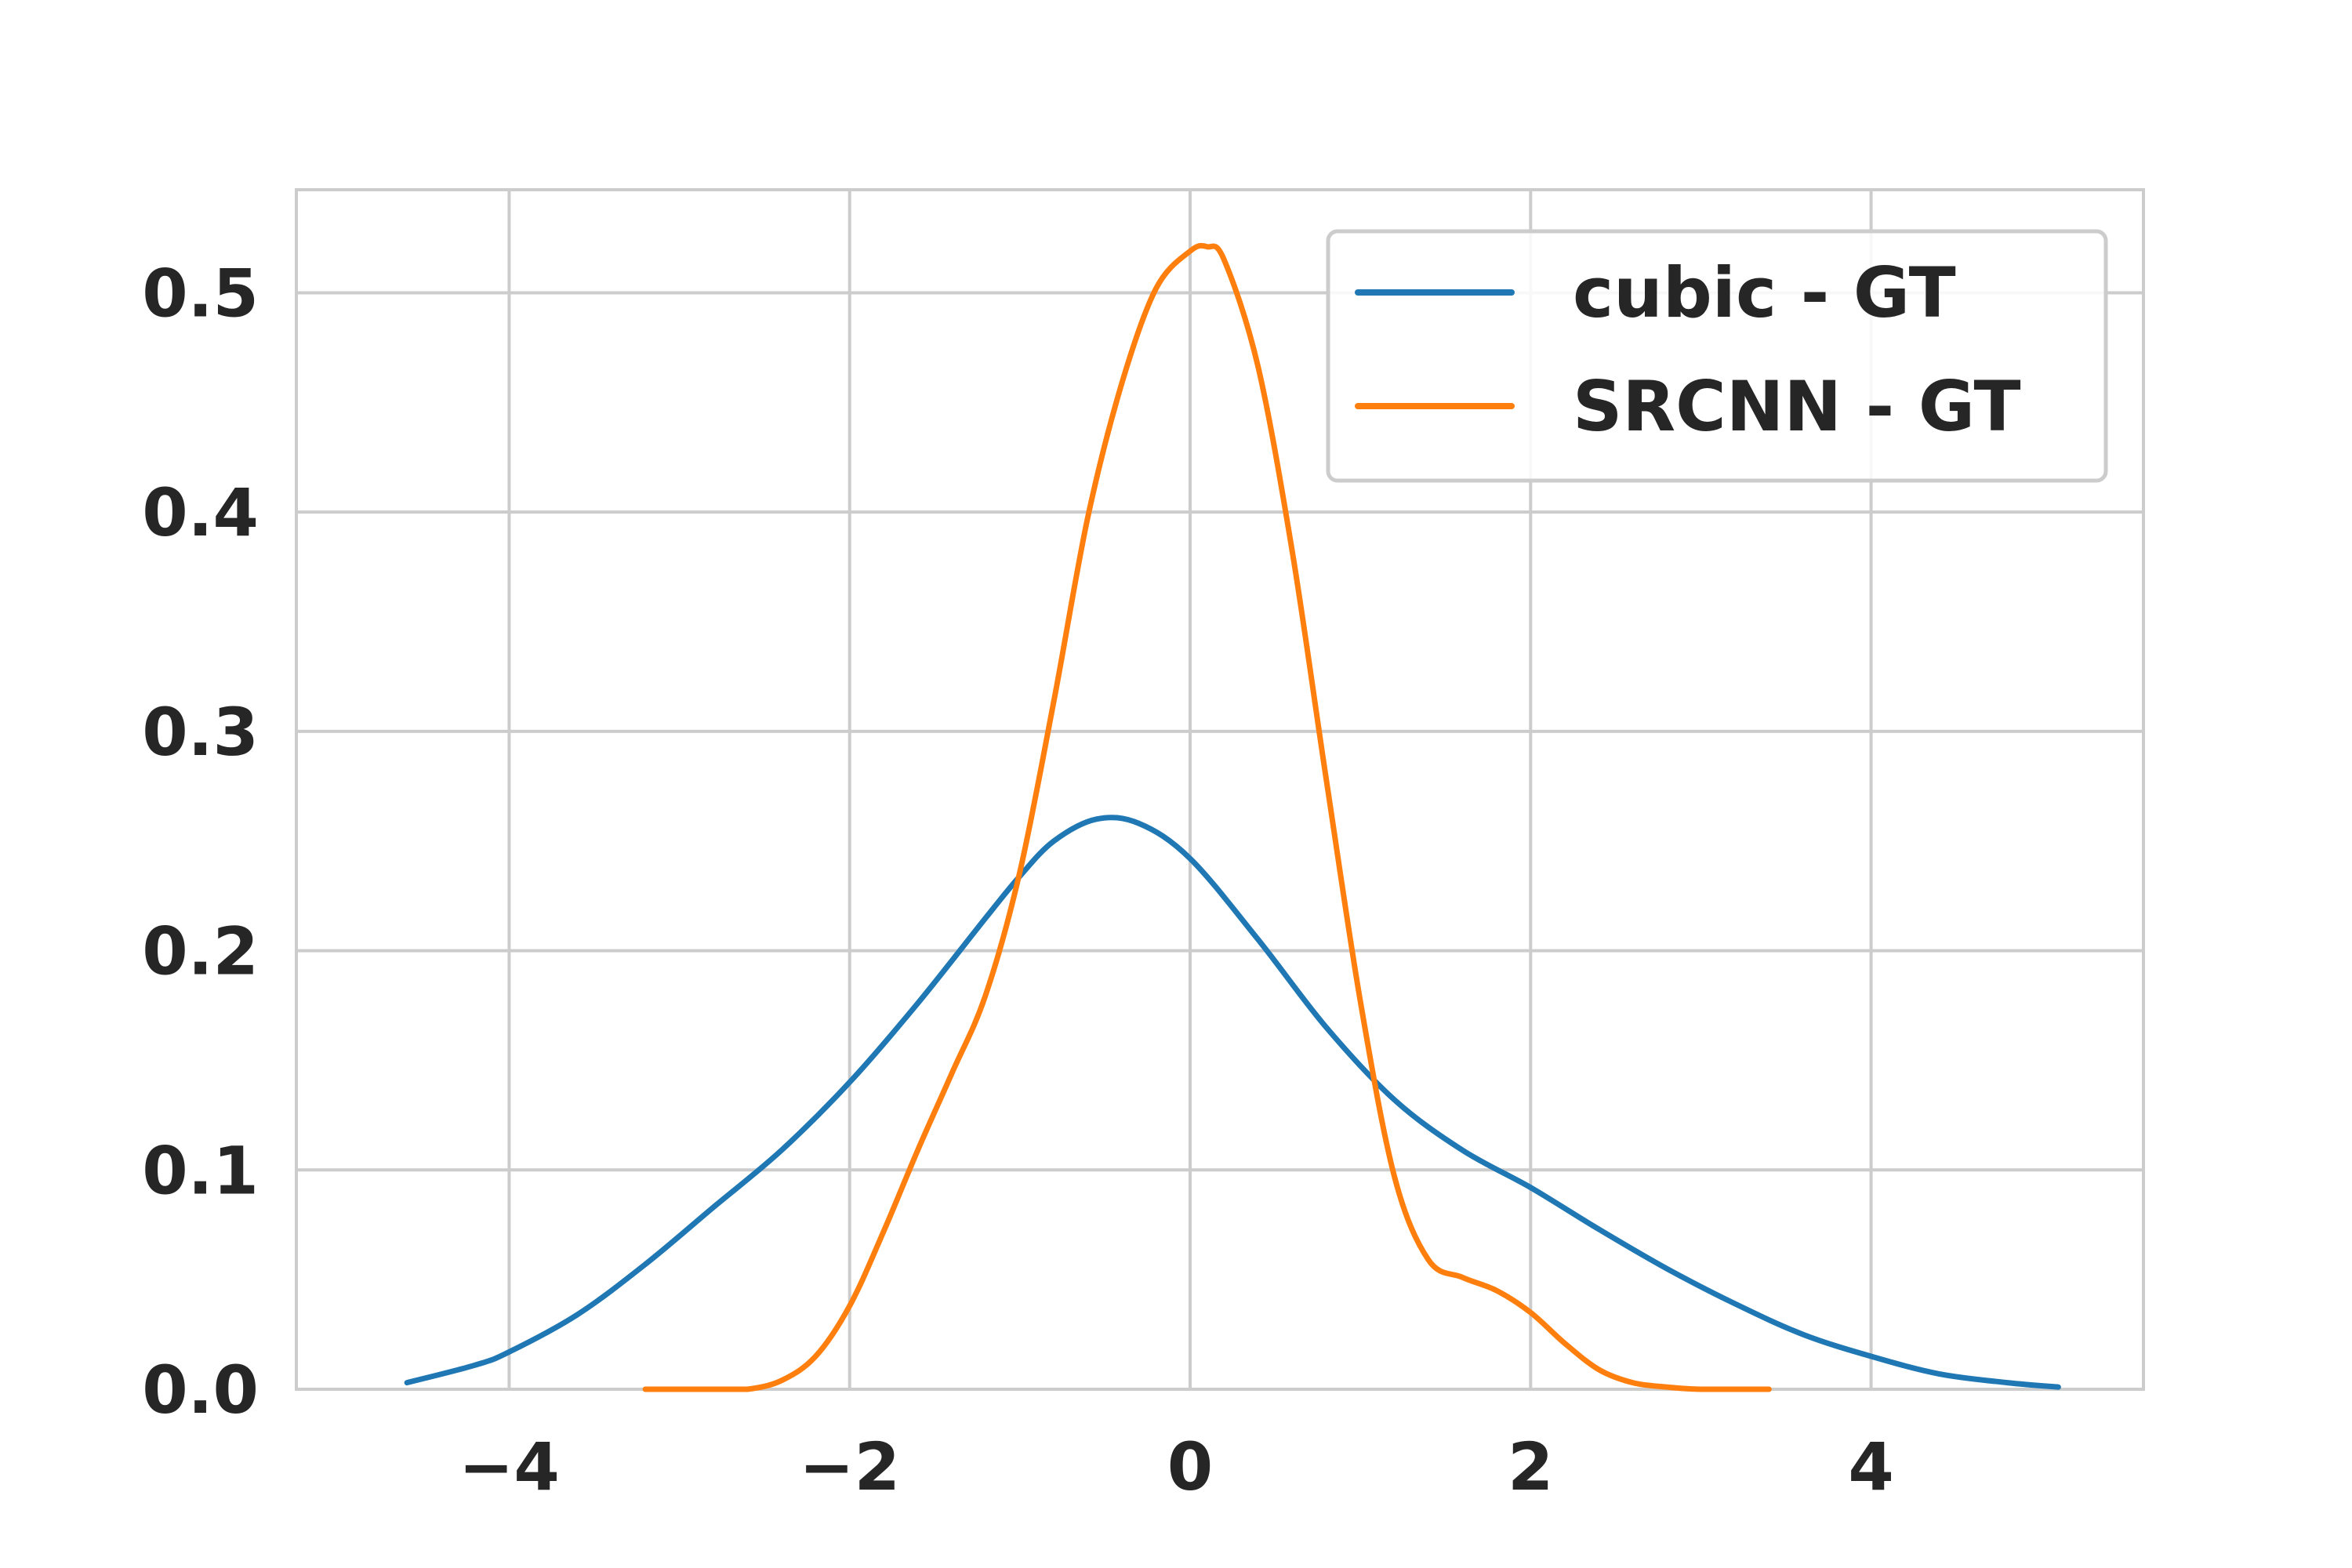  What do you see at coordinates (200, 293) in the screenshot?
I see `y-tick-label: 0.5` at bounding box center [200, 293].